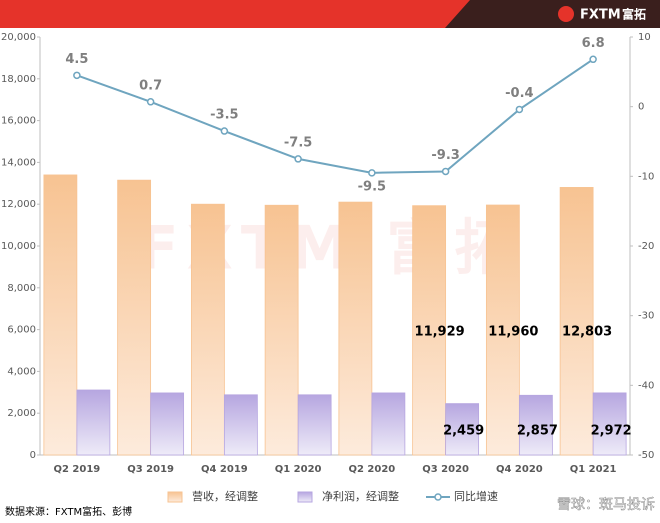  What do you see at coordinates (566, 14) in the screenshot?
I see `logo-icon` at bounding box center [566, 14].